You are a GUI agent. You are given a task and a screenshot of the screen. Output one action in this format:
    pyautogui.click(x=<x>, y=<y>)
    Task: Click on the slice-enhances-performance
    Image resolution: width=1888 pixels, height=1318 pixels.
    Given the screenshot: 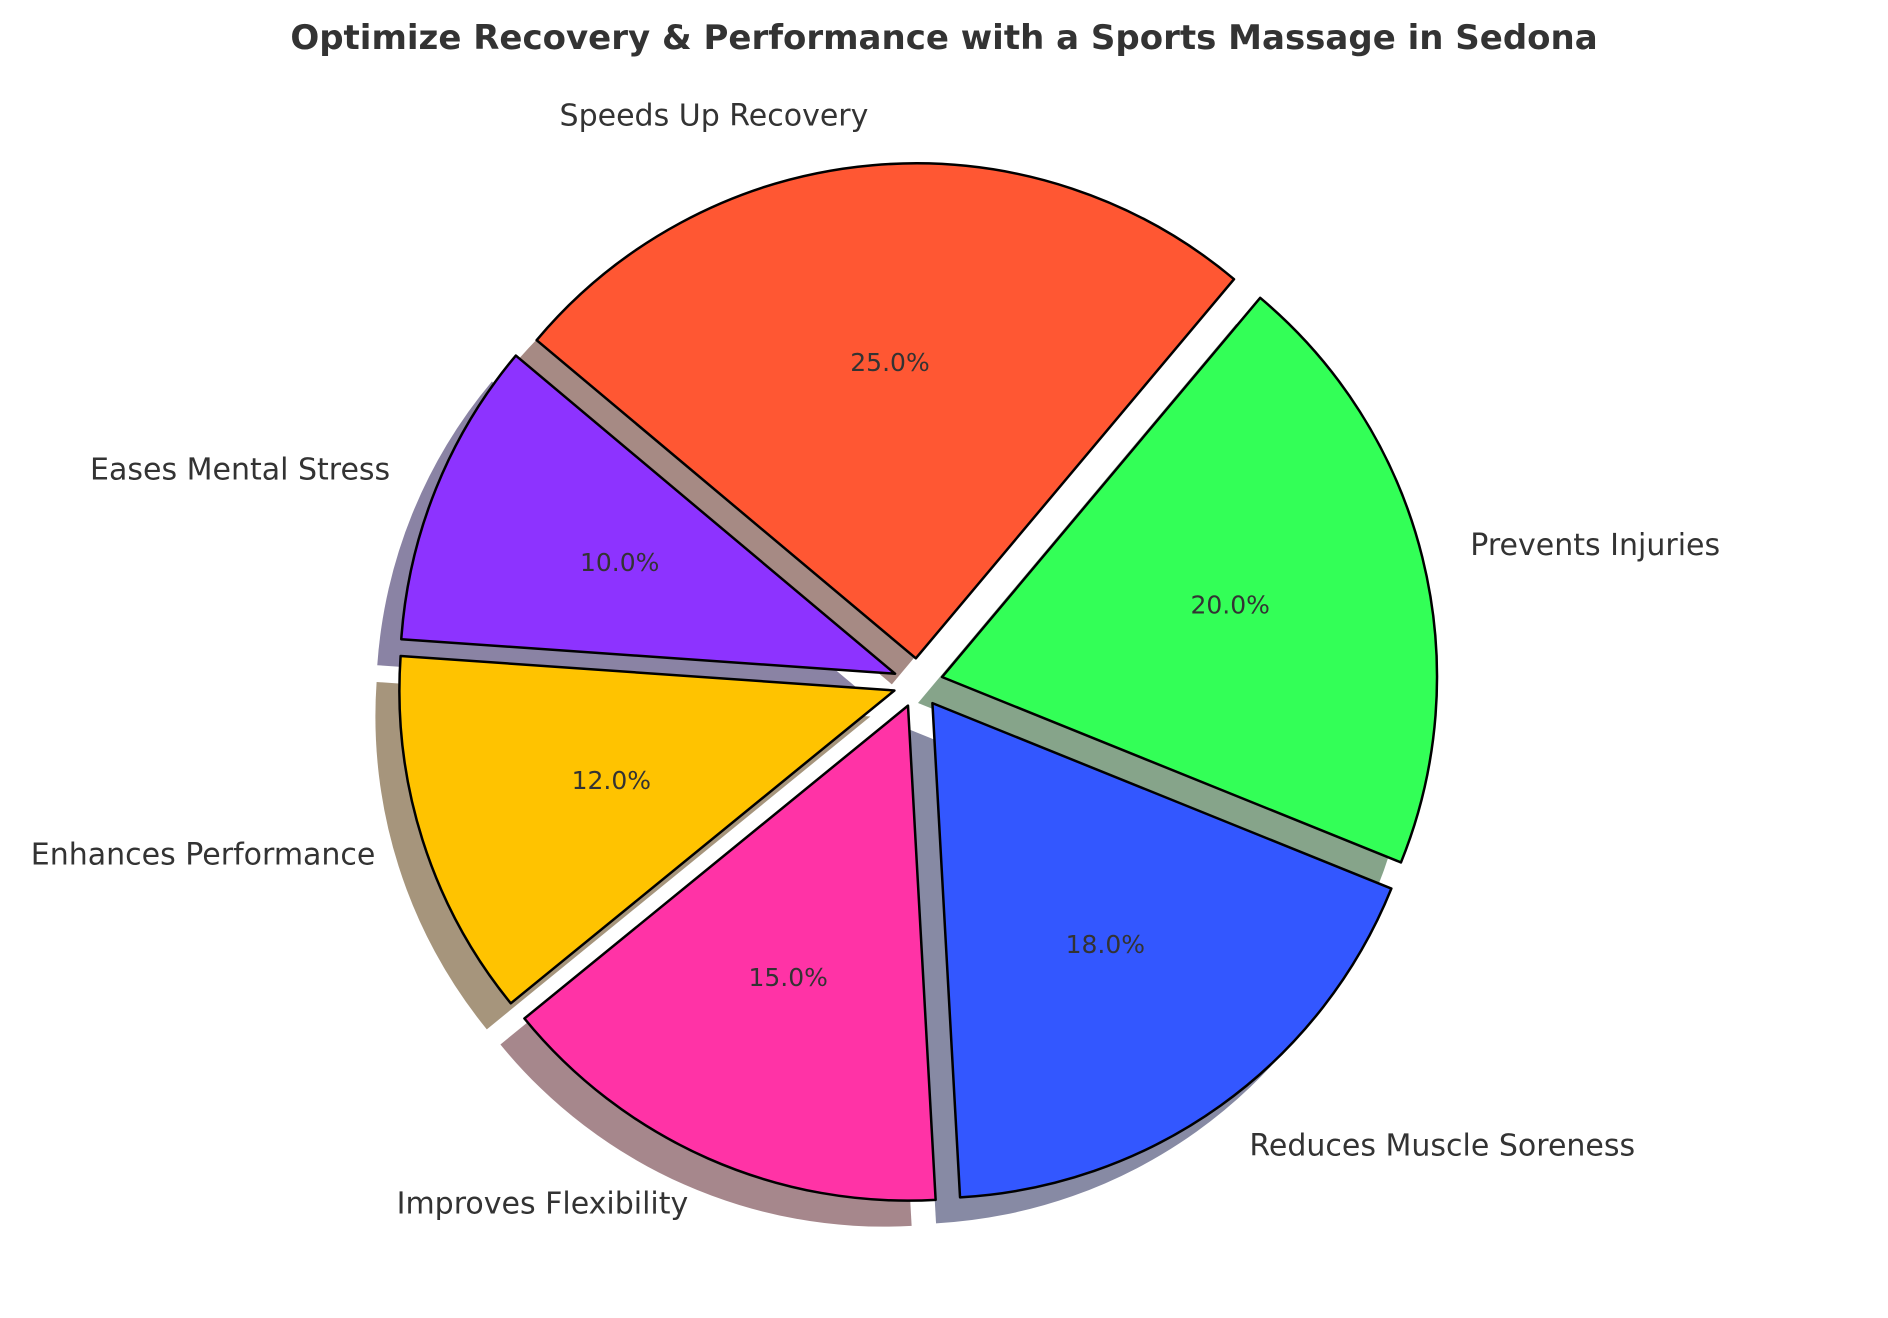 What is the action you would take?
    pyautogui.click(x=647, y=829)
    